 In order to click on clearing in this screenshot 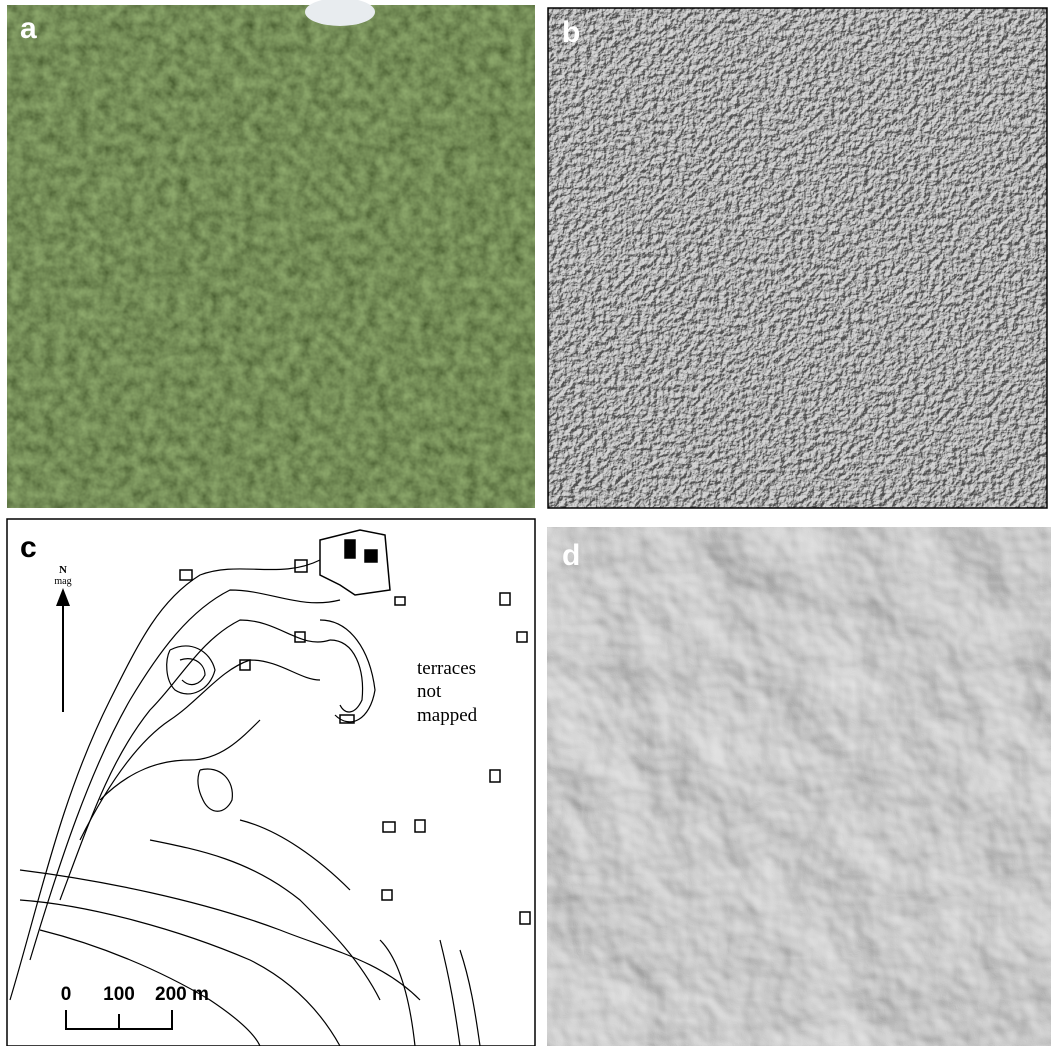, I will do `click(340, 13)`.